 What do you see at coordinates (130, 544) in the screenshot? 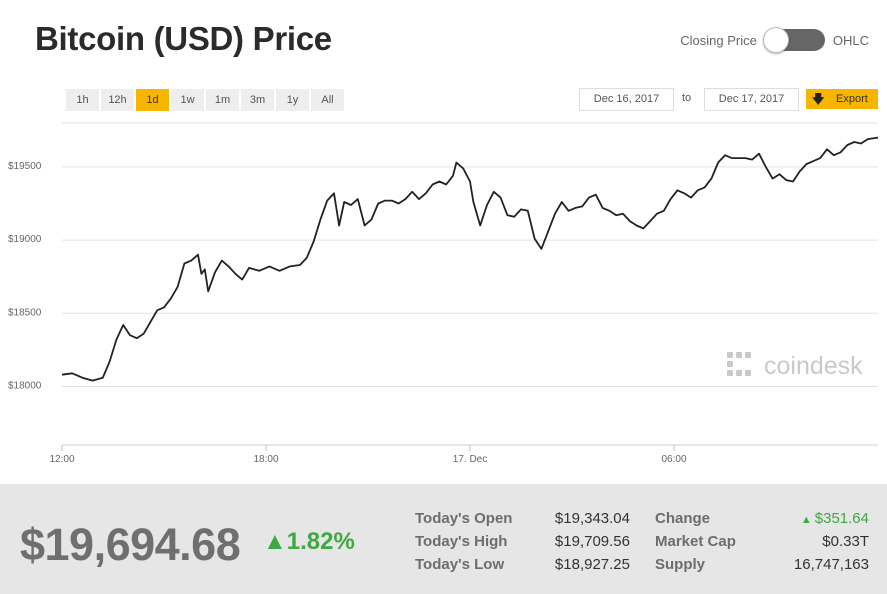
I see `current-price: $19,694.68` at bounding box center [130, 544].